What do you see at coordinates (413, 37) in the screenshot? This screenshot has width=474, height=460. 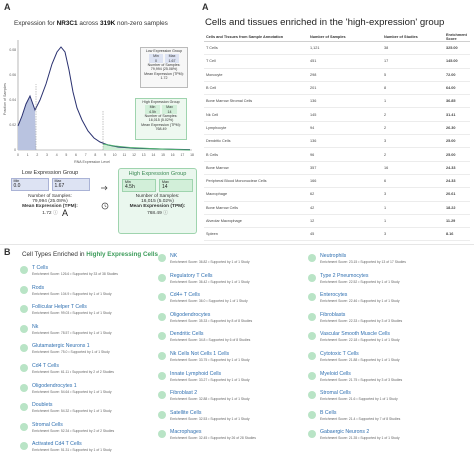 I see `column-header: Number of Studies` at bounding box center [413, 37].